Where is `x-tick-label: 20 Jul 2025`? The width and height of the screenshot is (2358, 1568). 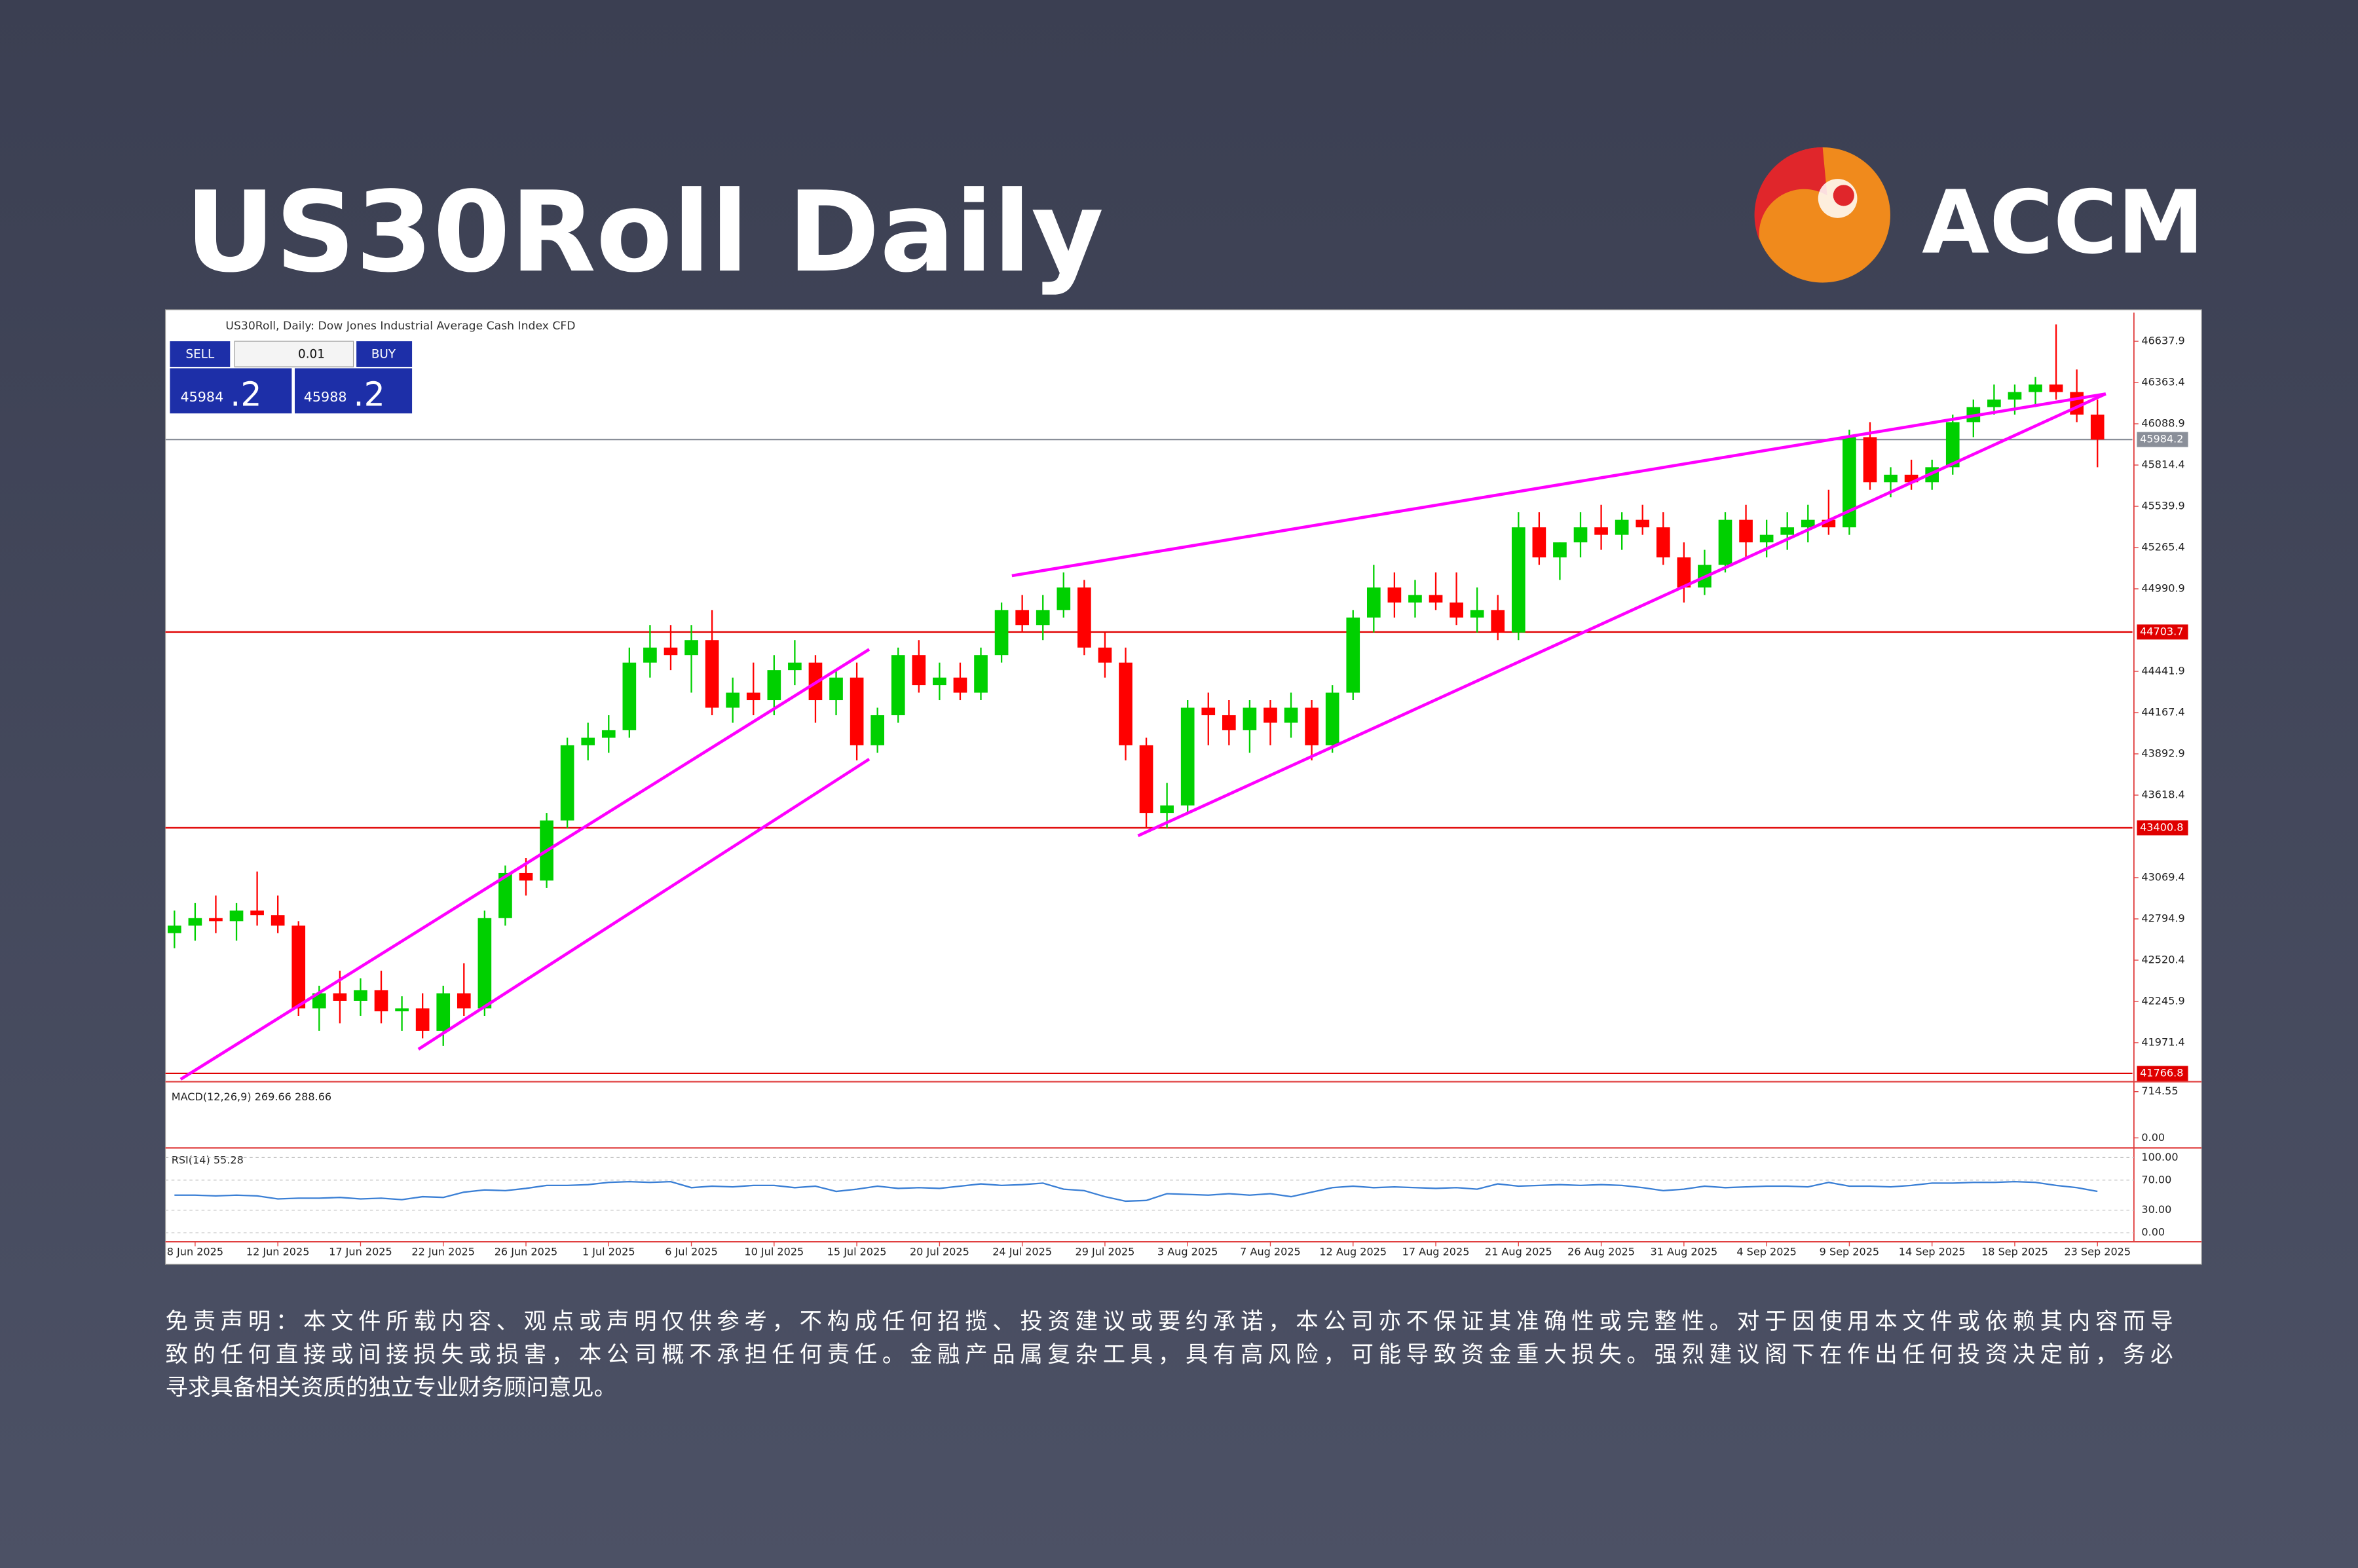
x-tick-label: 20 Jul 2025 is located at coordinates (939, 1251).